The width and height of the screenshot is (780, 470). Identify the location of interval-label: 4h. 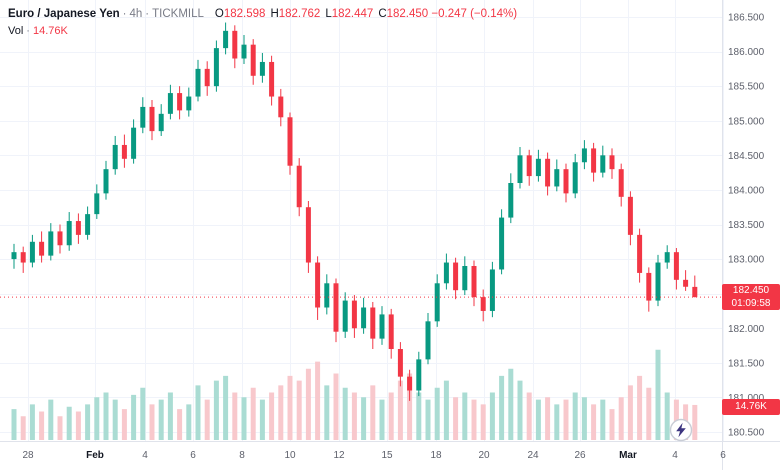
(136, 14).